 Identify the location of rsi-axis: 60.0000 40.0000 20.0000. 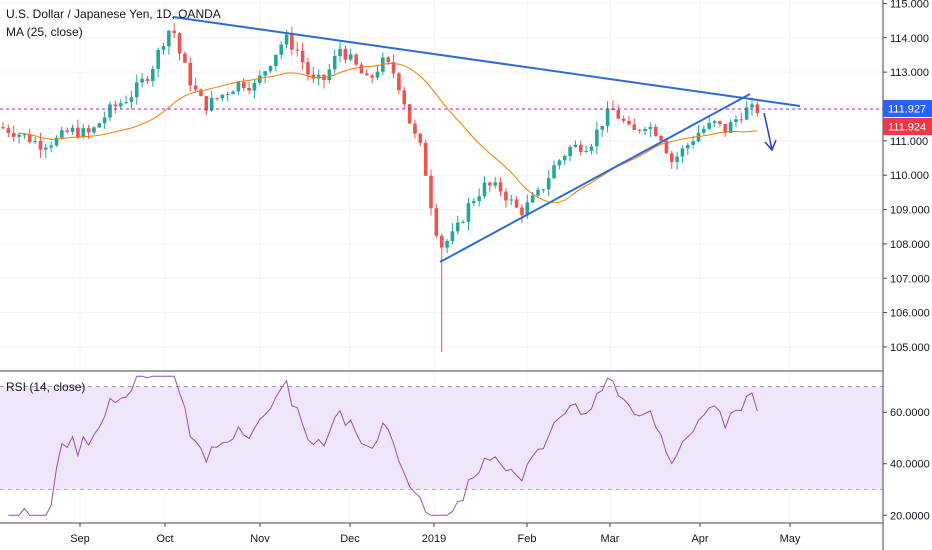
(906, 464).